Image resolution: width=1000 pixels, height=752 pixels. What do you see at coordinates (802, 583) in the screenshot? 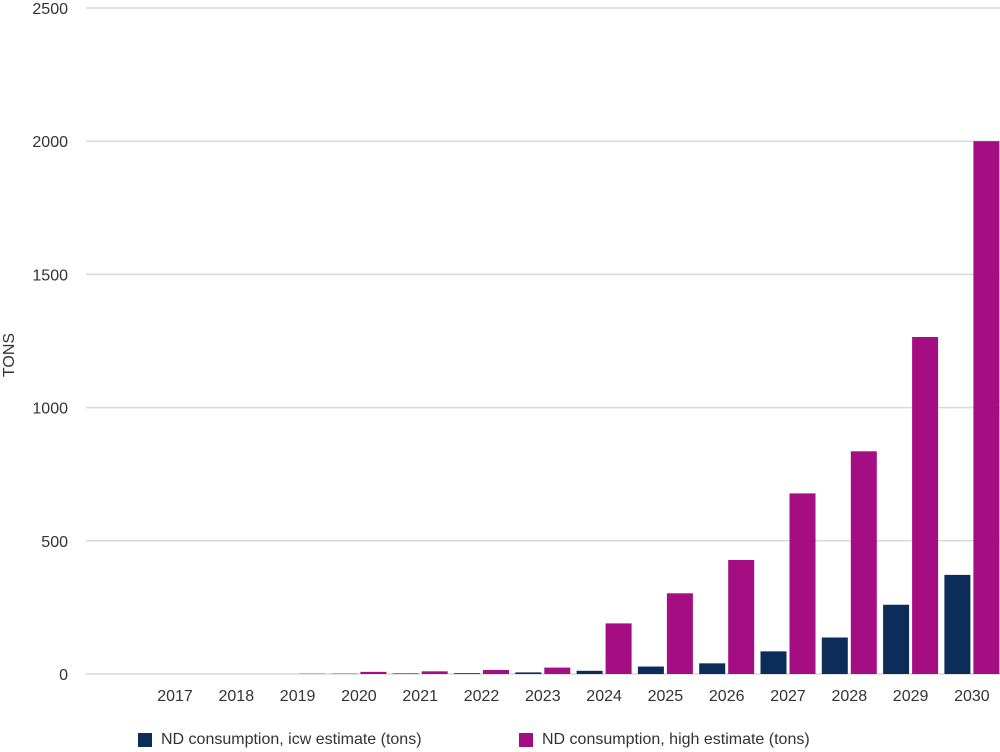
I see `bar-high-2027` at bounding box center [802, 583].